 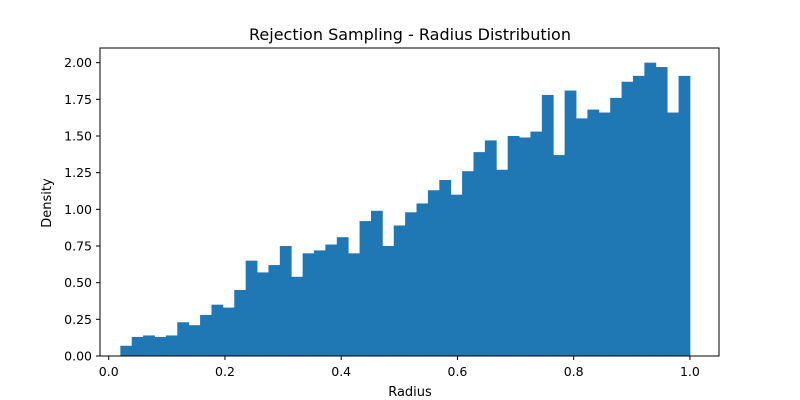 What do you see at coordinates (78, 209) in the screenshot?
I see `y-tick-label: 1.00` at bounding box center [78, 209].